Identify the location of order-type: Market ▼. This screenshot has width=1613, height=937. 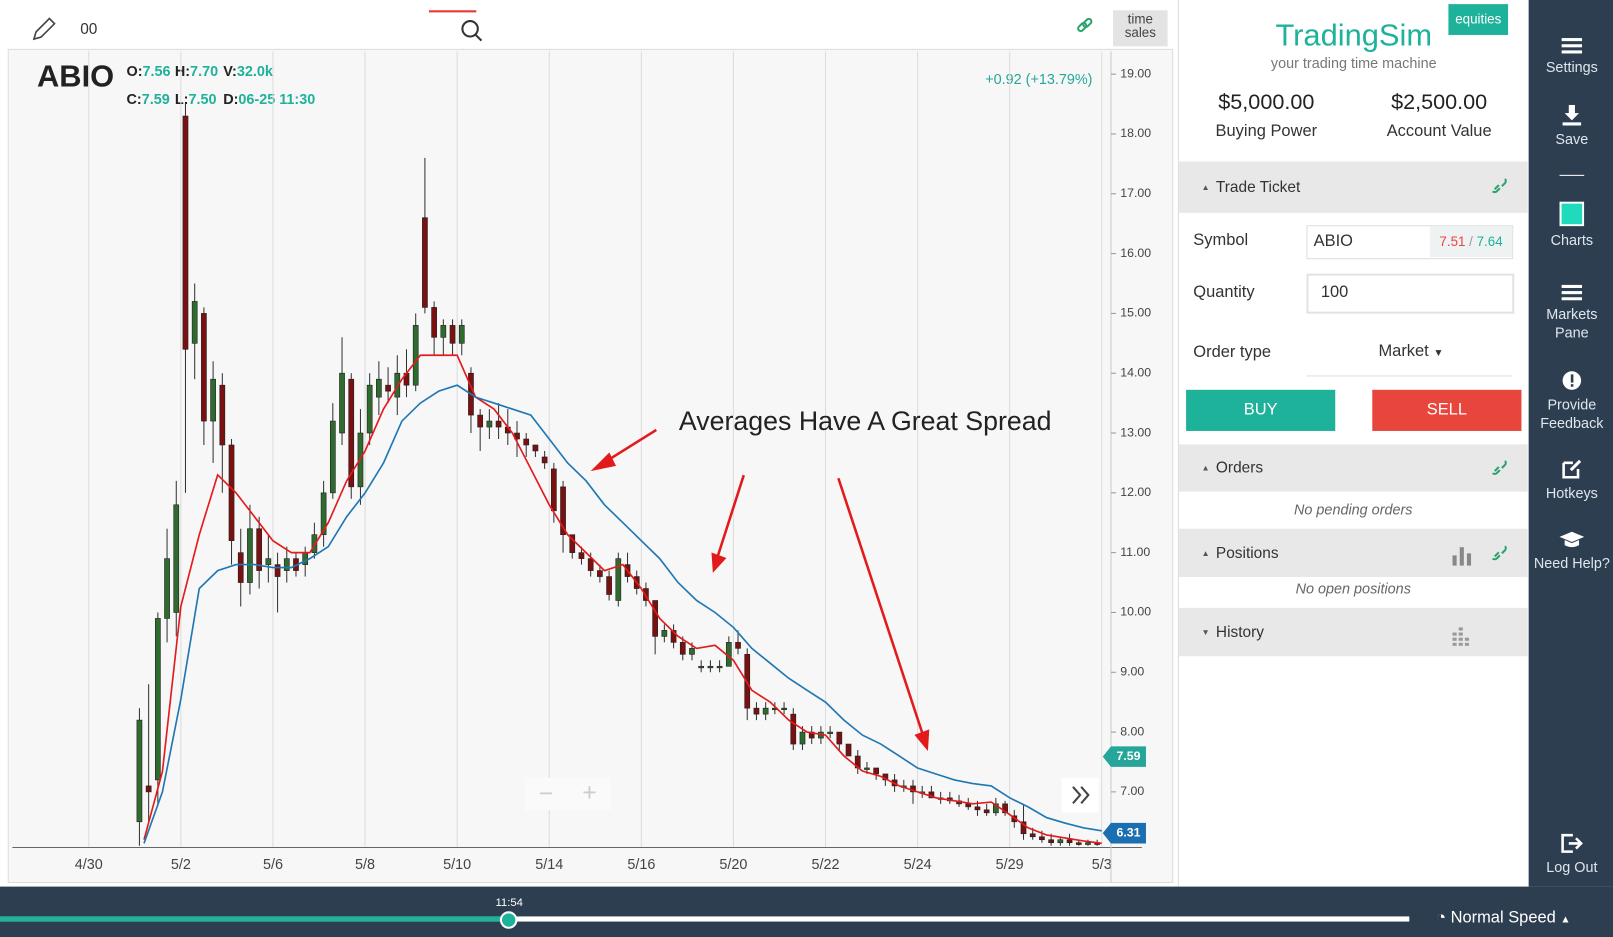
(1410, 352).